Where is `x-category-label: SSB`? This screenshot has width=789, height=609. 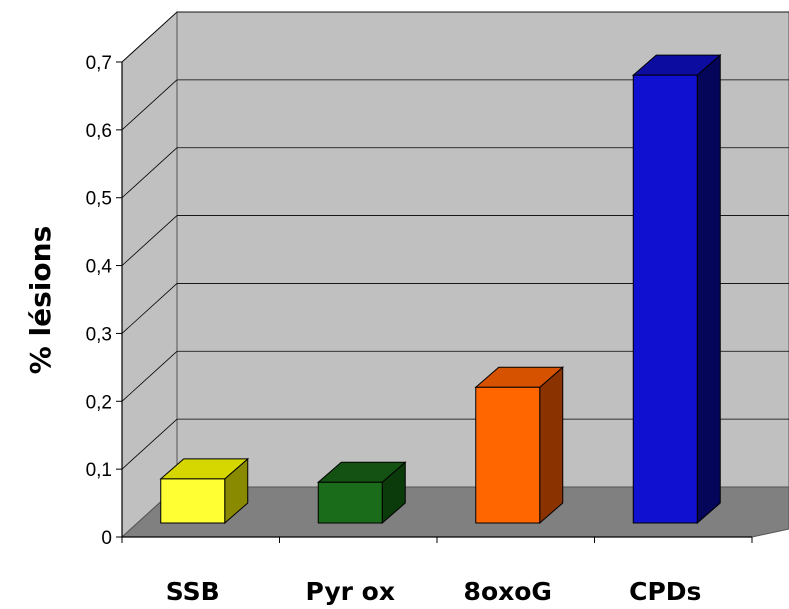 x-category-label: SSB is located at coordinates (193, 591).